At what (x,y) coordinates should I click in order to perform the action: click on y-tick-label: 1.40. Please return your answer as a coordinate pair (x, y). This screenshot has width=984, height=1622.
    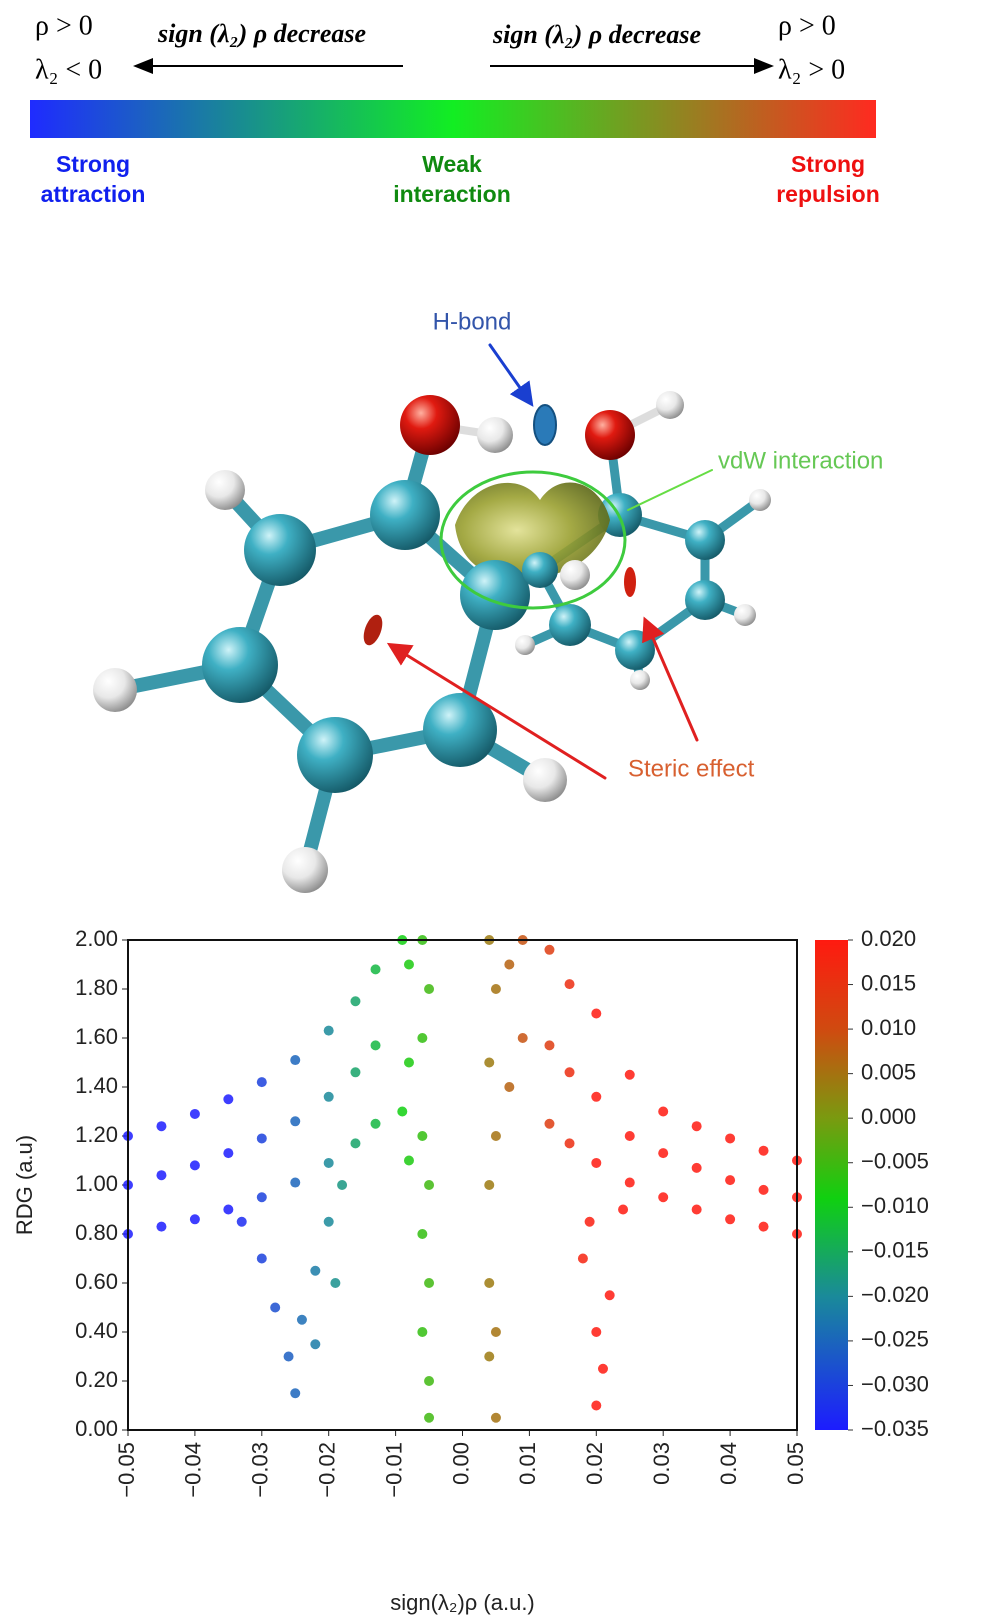
    Looking at the image, I should click on (96, 1085).